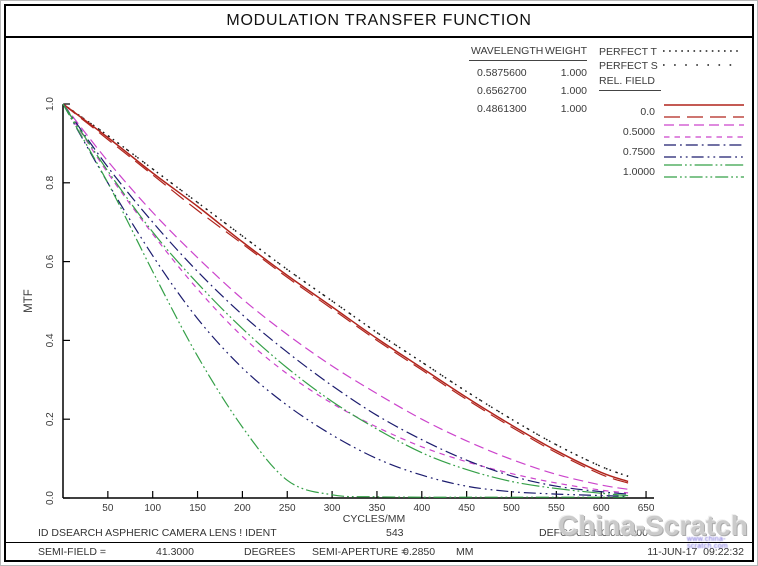 The image size is (758, 566). I want to click on page-title: MODULATION TRANSFER FUNCTION, so click(379, 20).